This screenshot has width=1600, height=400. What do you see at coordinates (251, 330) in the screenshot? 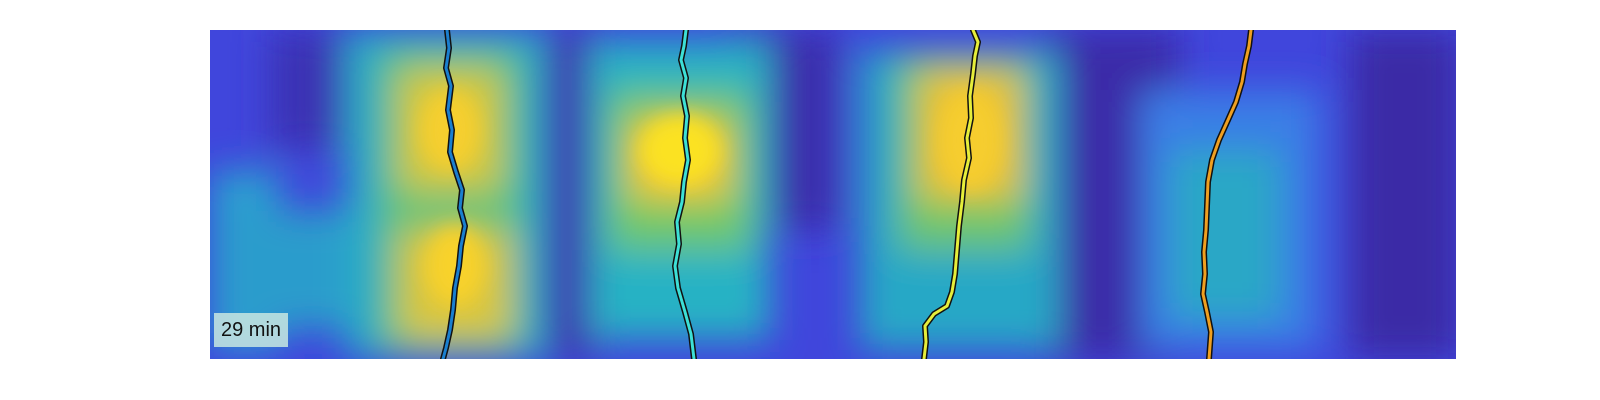
I see `time-label: 29 min` at bounding box center [251, 330].